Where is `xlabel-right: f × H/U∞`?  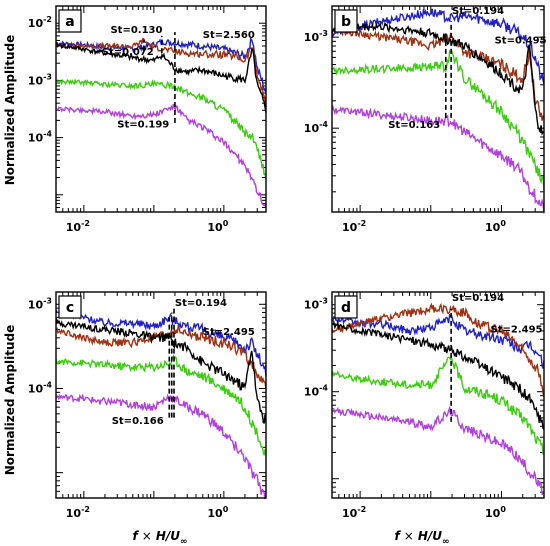
xlabel-right: f × H/U∞ is located at coordinates (422, 537).